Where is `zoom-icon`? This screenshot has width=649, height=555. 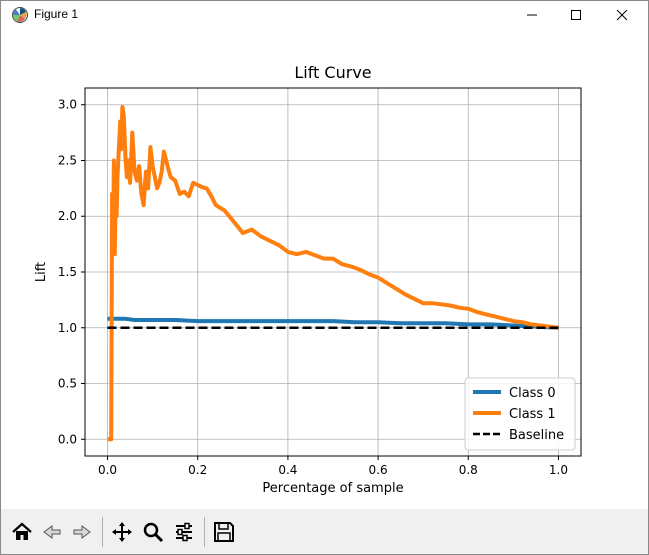
zoom-icon is located at coordinates (153, 532).